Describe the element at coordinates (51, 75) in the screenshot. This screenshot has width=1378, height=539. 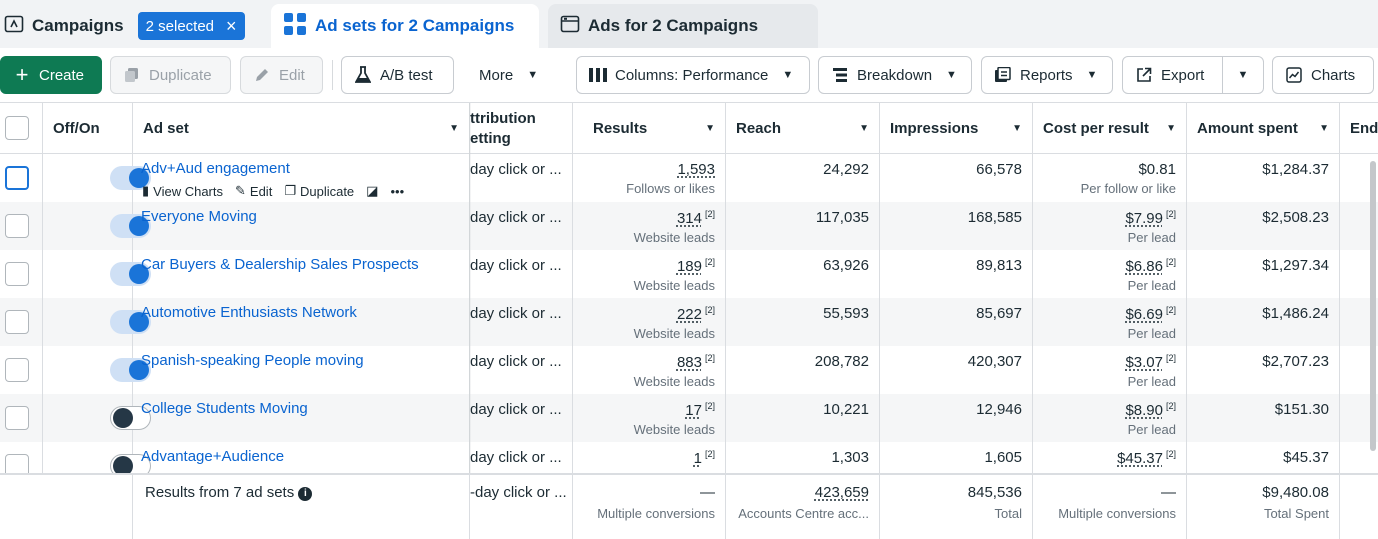
I see `create-button: + Create` at that location.